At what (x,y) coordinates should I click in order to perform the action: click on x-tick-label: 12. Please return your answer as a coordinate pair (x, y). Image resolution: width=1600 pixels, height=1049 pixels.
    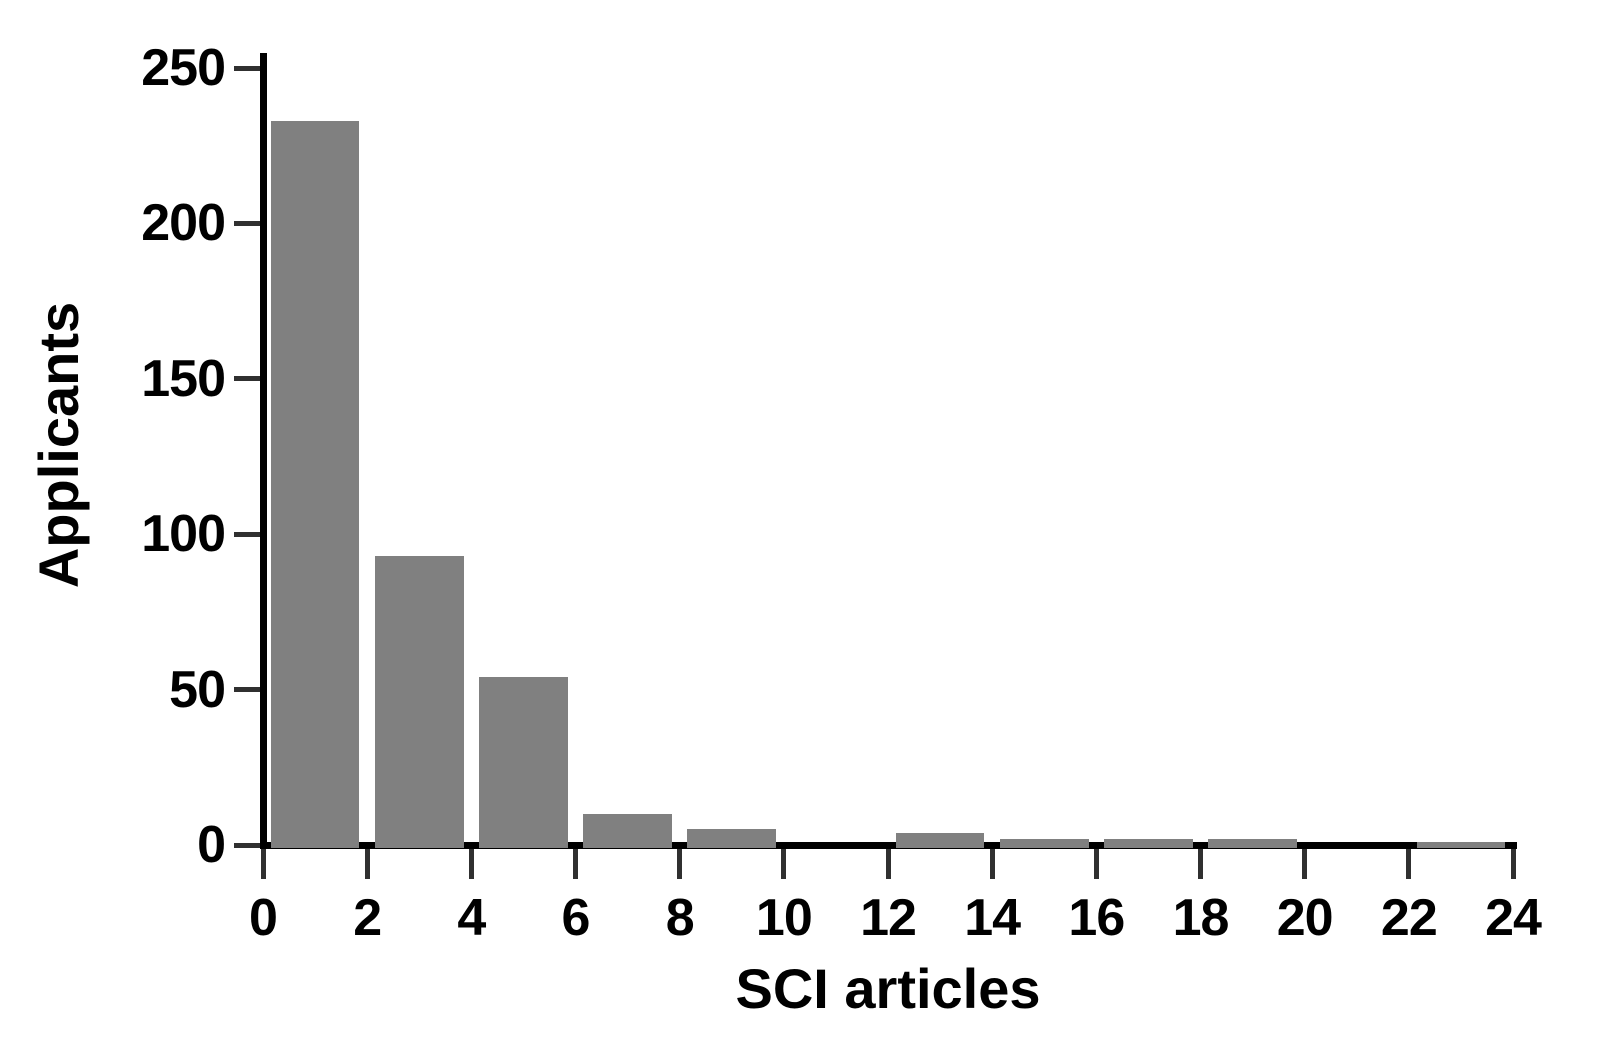
    Looking at the image, I should click on (888, 918).